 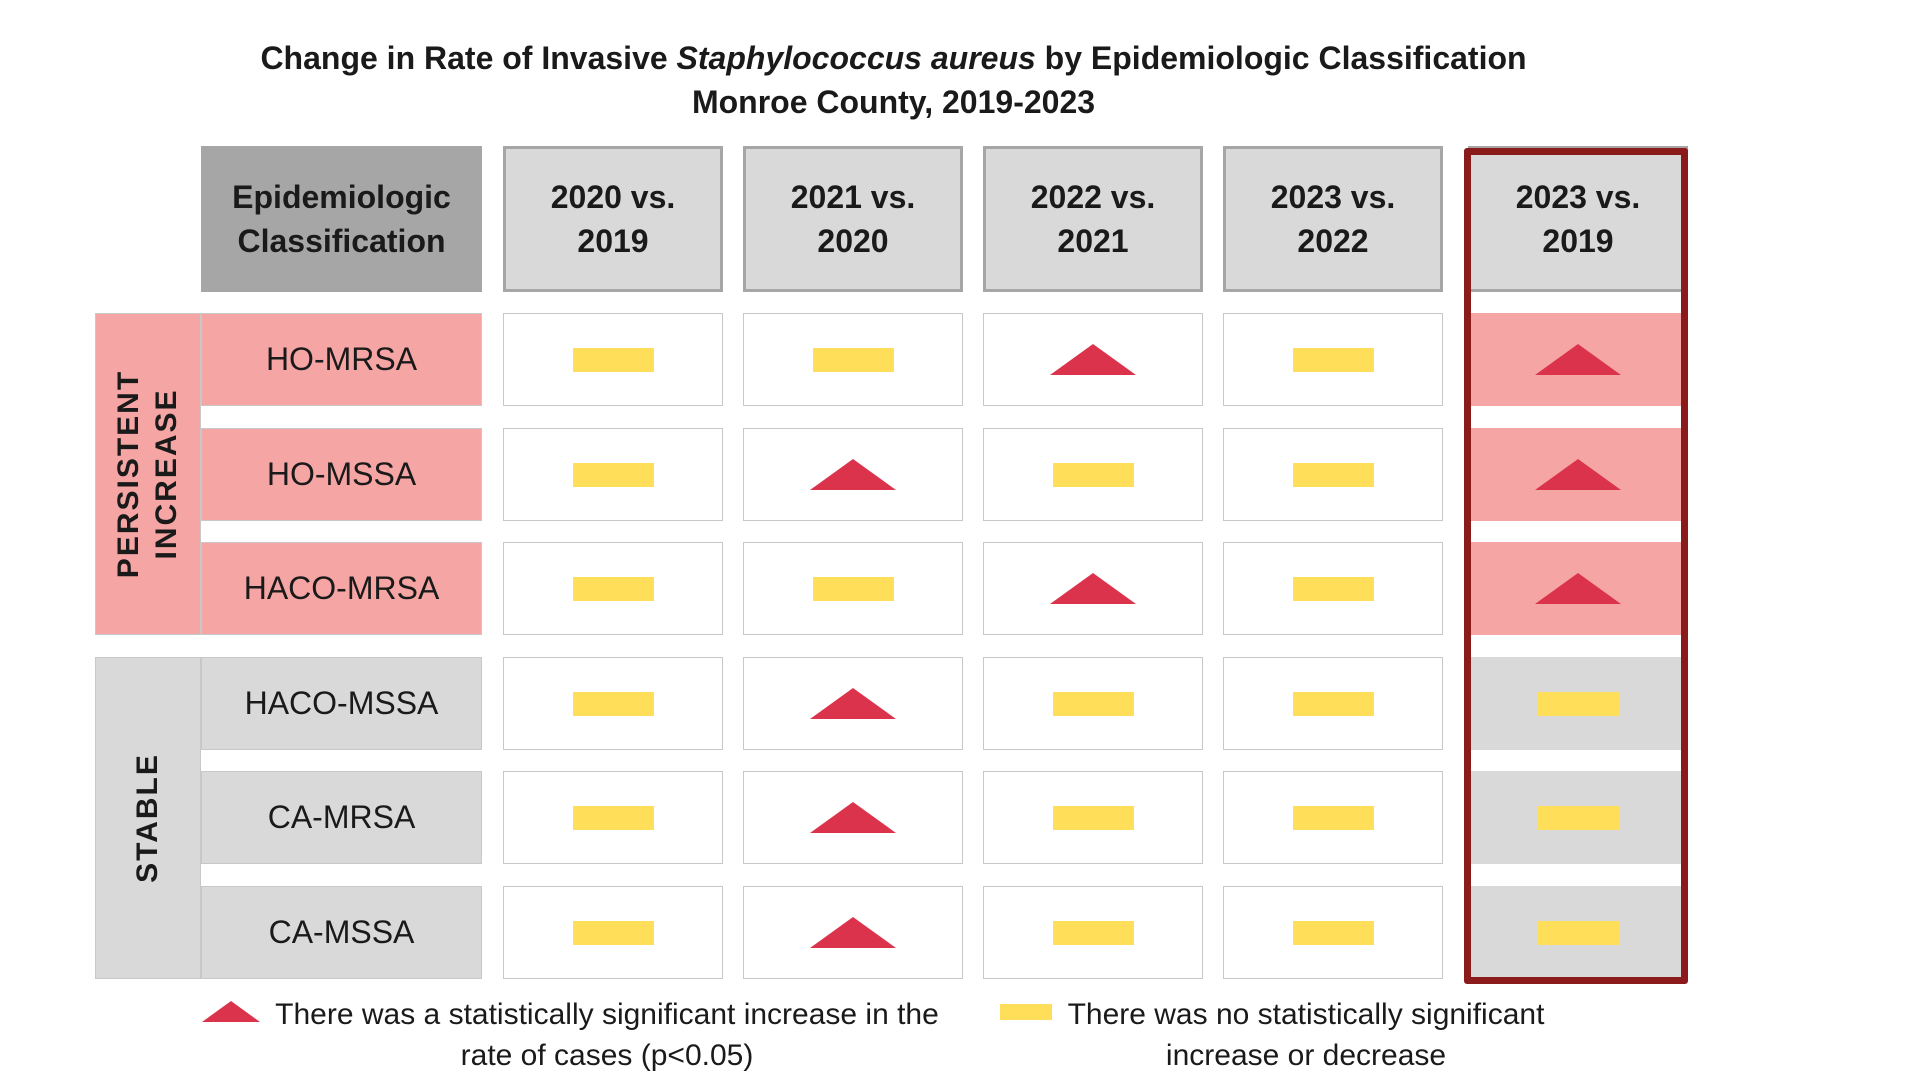 What do you see at coordinates (1026, 1012) in the screenshot?
I see `legend-yellow-dash-icon` at bounding box center [1026, 1012].